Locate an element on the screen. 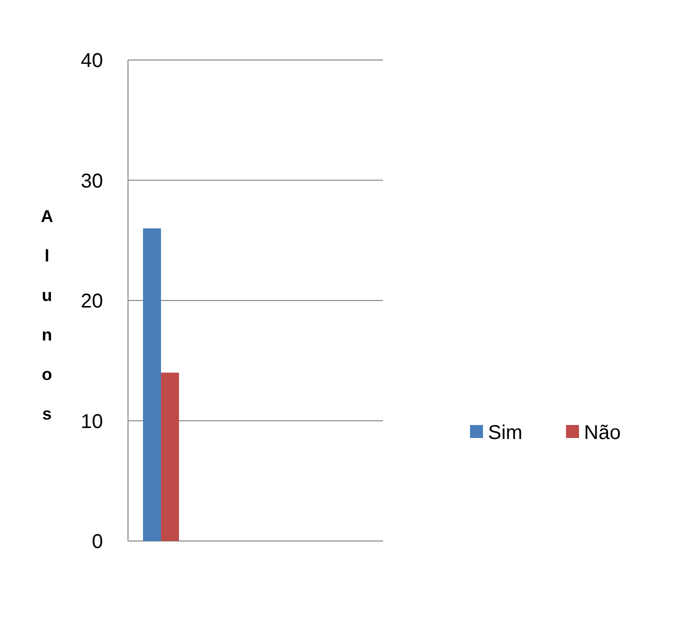  legend-label: Não is located at coordinates (602, 433).